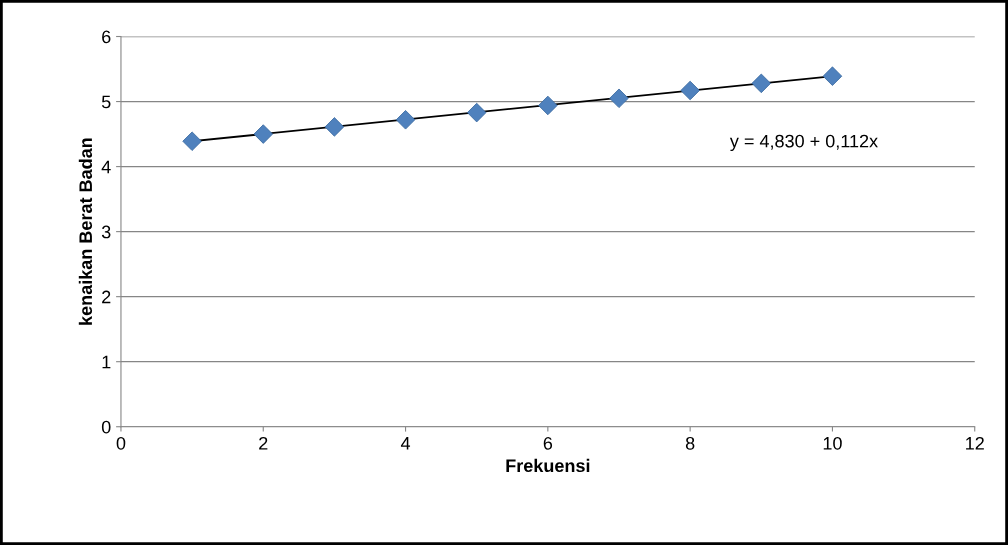 The height and width of the screenshot is (545, 1008). Describe the element at coordinates (690, 443) in the screenshot. I see `x-tick-label: 8` at that location.